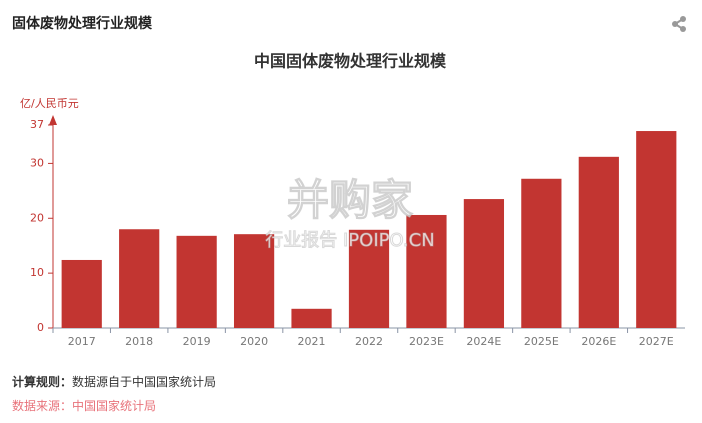 This screenshot has height=423, width=702. Describe the element at coordinates (82, 23) in the screenshot. I see `header-title: 固体废物处理行业规模` at that location.